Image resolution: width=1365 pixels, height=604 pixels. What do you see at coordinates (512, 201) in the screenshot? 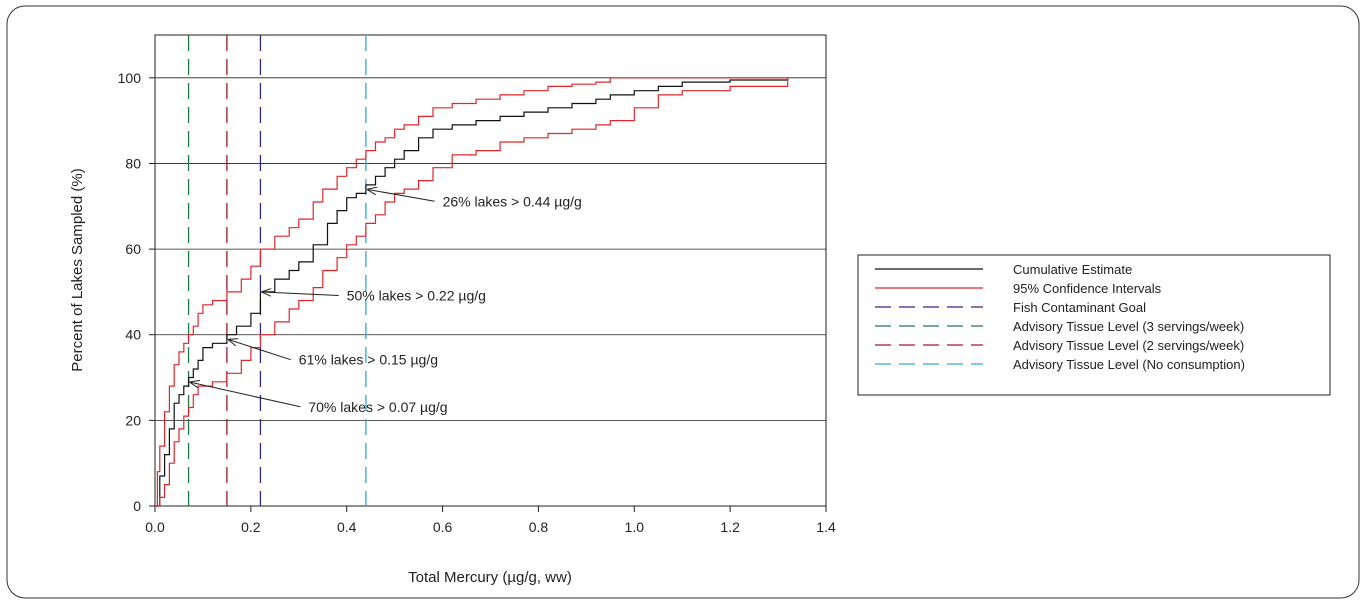
I see `annotation-label: 26% lakes > 0.44 µg/g` at bounding box center [512, 201].